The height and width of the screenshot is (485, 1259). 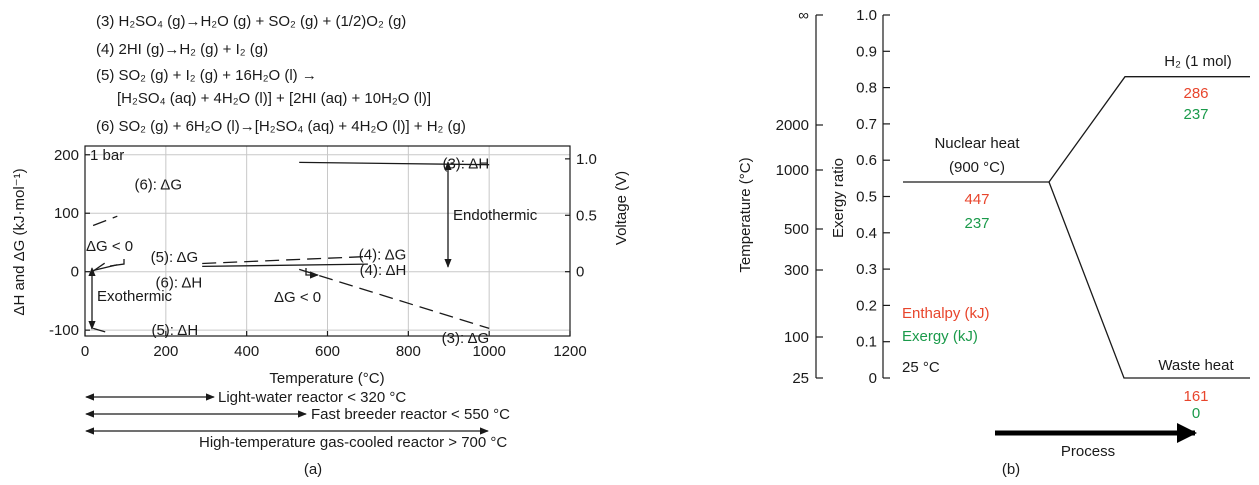 What do you see at coordinates (1195, 396) in the screenshot?
I see `waste-heat-enthalpy: 161` at bounding box center [1195, 396].